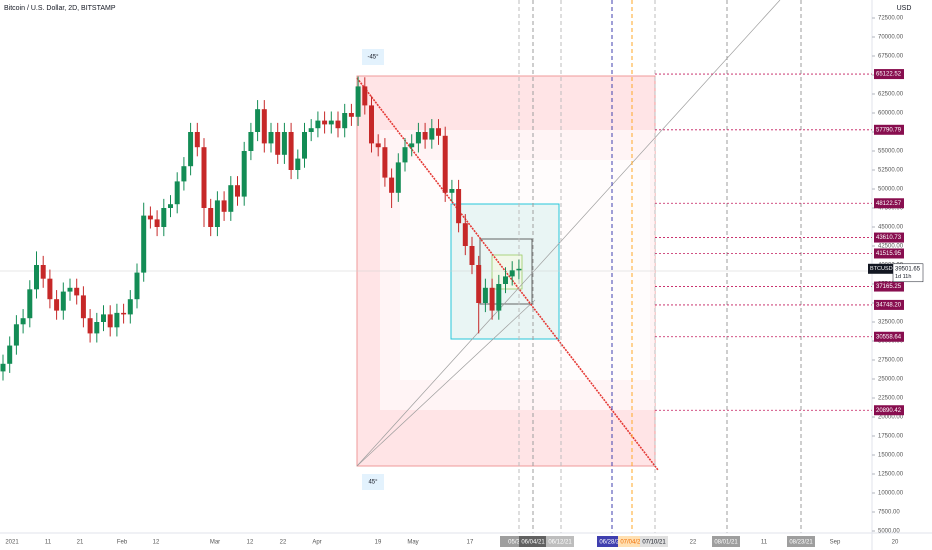 The height and width of the screenshot is (550, 932). I want to click on y-tick-label: 55000.00, so click(891, 152).